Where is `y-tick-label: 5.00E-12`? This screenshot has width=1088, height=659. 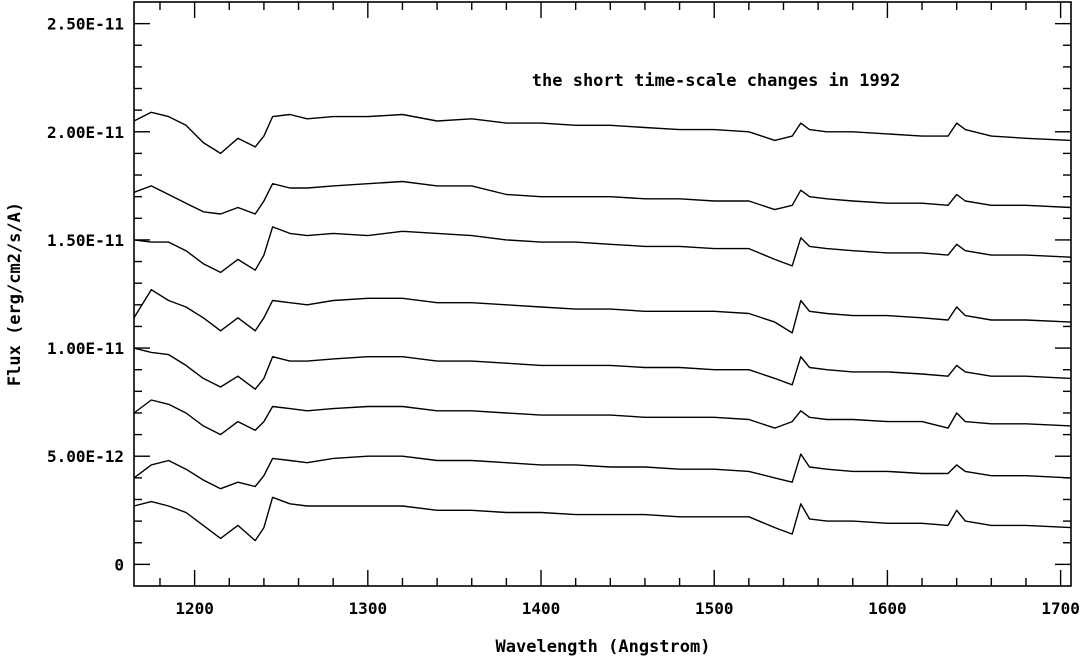 y-tick-label: 5.00E-12 is located at coordinates (85, 456).